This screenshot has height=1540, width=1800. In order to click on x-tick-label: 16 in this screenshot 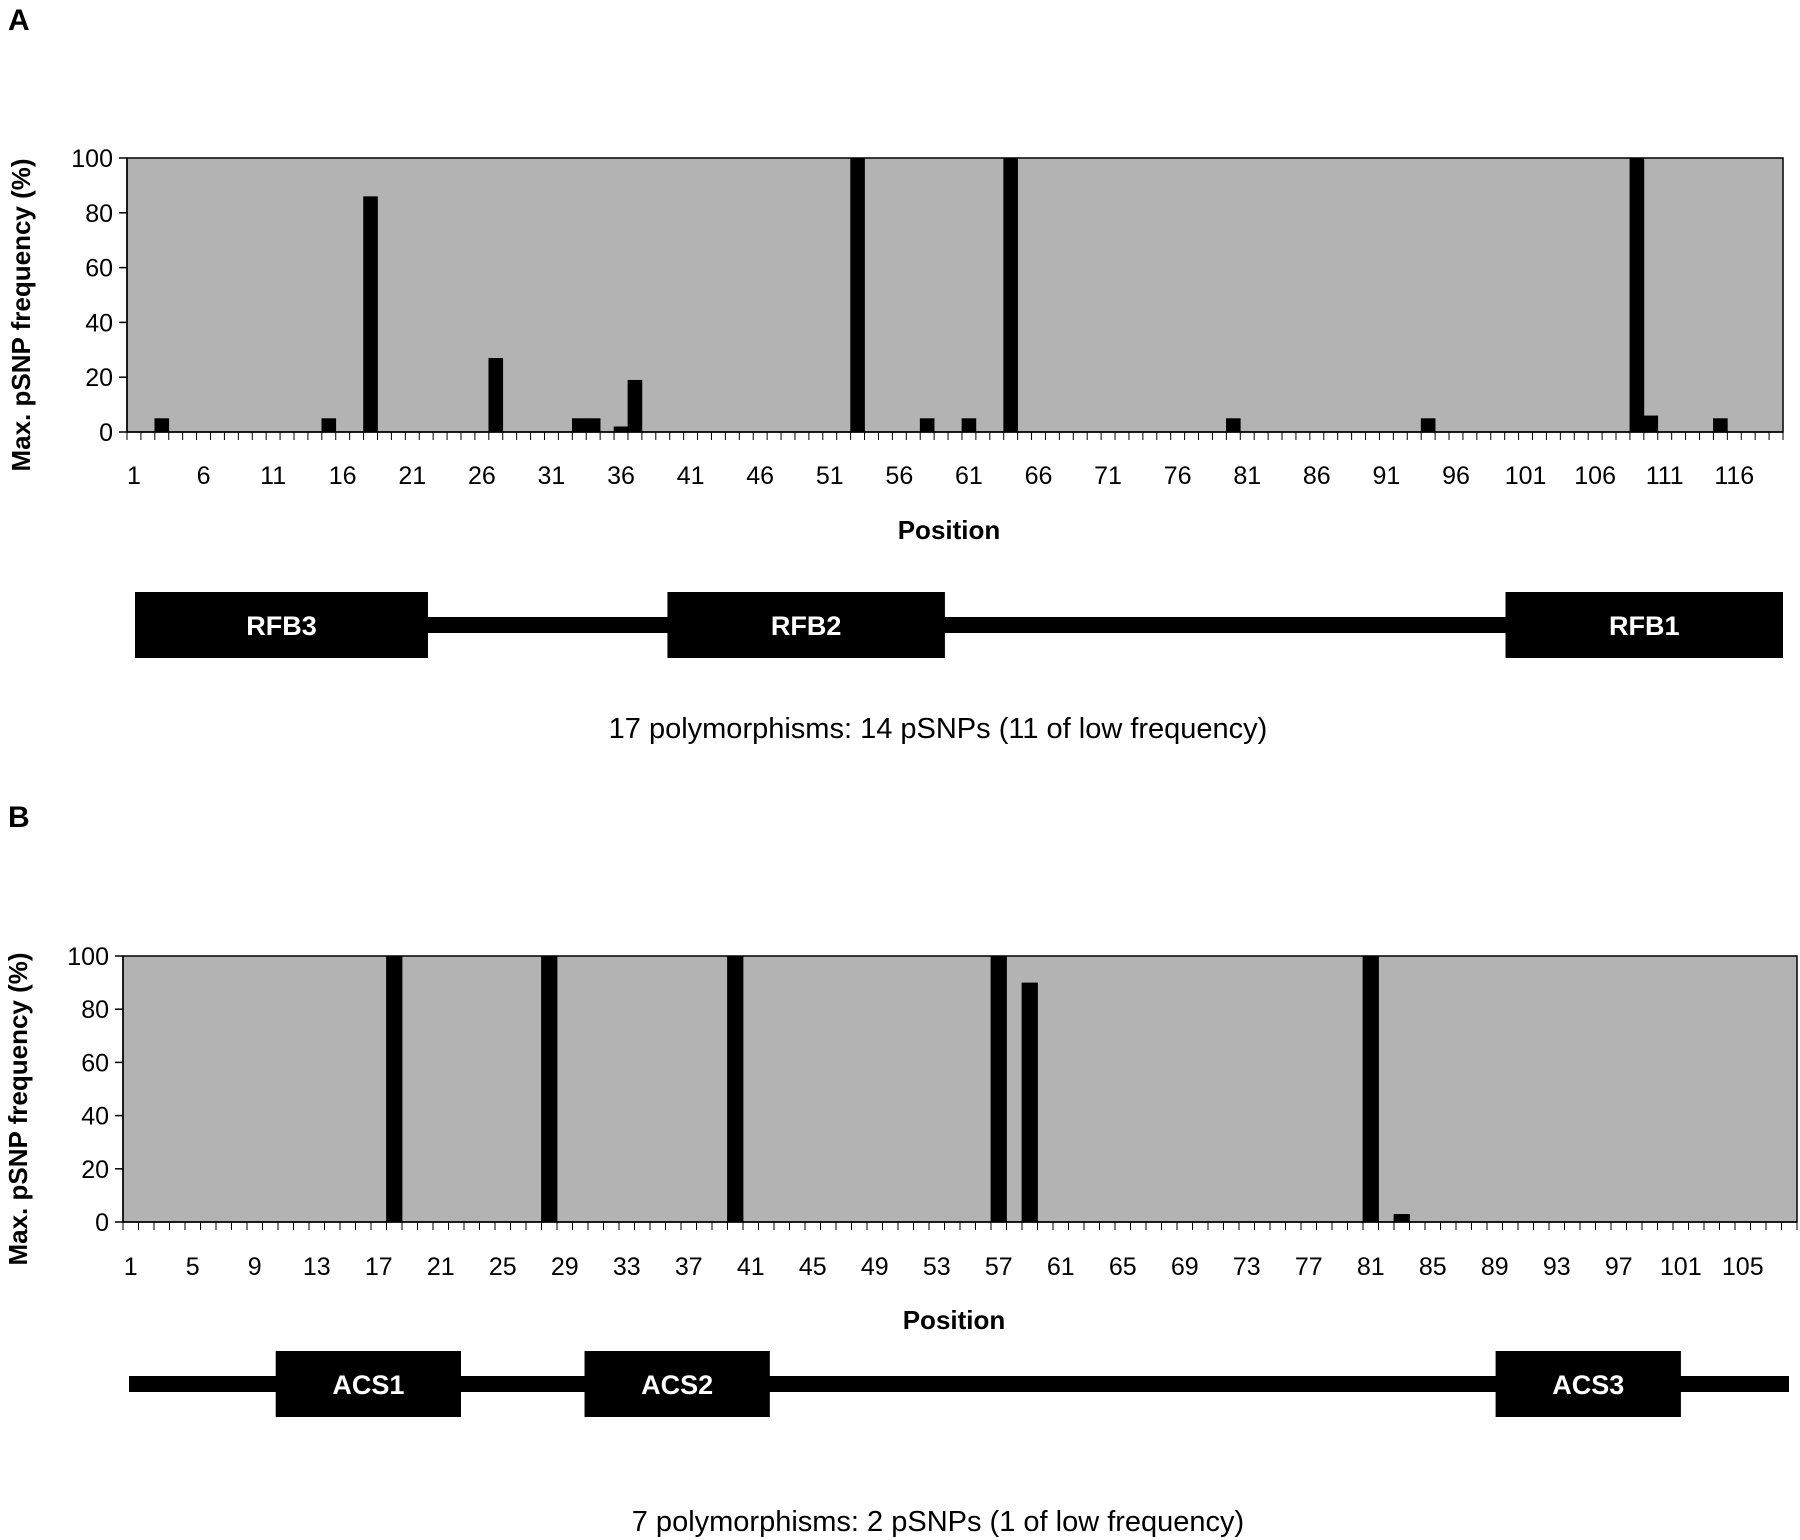, I will do `click(343, 476)`.